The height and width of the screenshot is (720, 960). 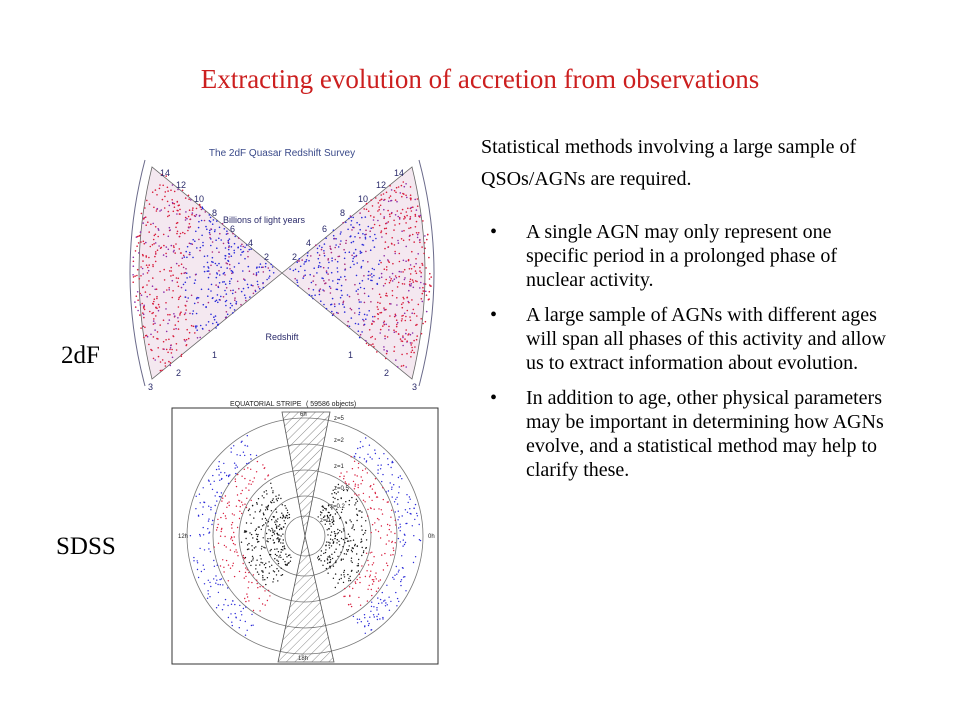 What do you see at coordinates (331, 404) in the screenshot?
I see `sdss-object-count: ( 59586 objects)` at bounding box center [331, 404].